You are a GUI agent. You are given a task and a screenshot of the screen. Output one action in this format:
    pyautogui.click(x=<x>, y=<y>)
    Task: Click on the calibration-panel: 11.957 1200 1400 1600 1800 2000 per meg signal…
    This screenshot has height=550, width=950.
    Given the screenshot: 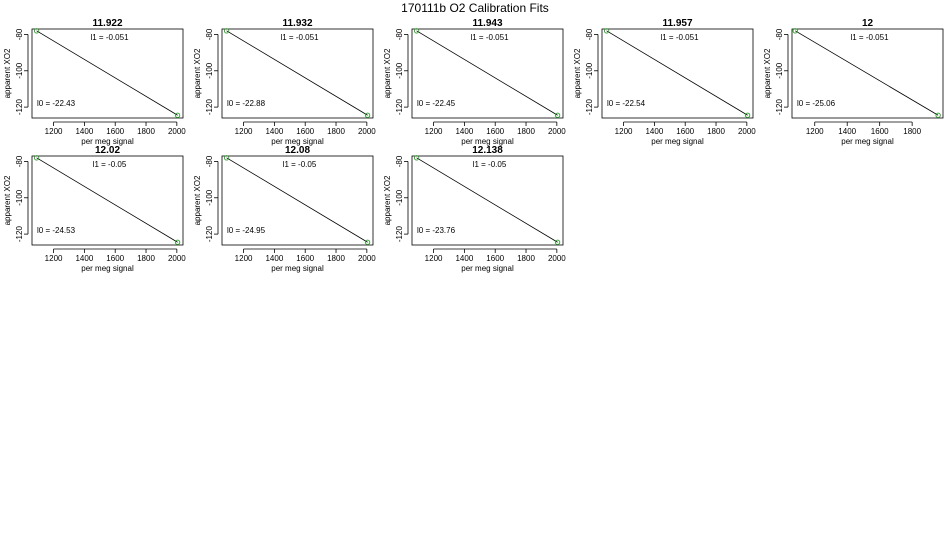 What is the action you would take?
    pyautogui.click(x=664, y=82)
    